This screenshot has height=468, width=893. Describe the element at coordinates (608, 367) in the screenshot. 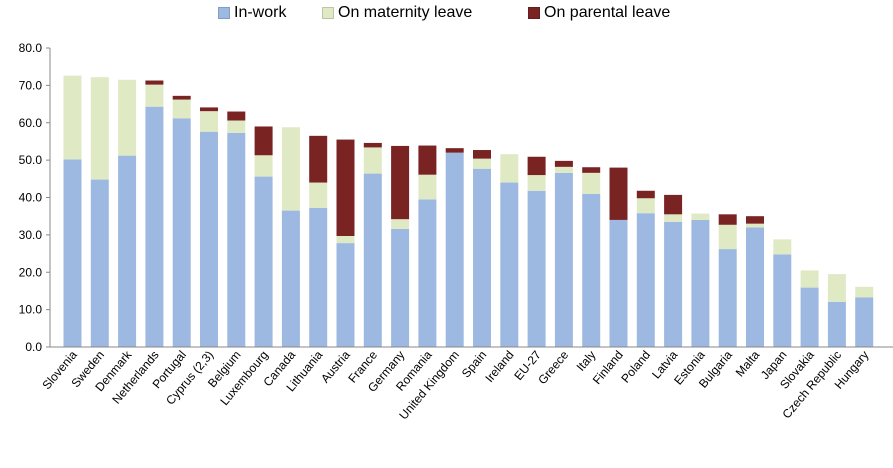

I see `x-tick-label: Finland` at that location.